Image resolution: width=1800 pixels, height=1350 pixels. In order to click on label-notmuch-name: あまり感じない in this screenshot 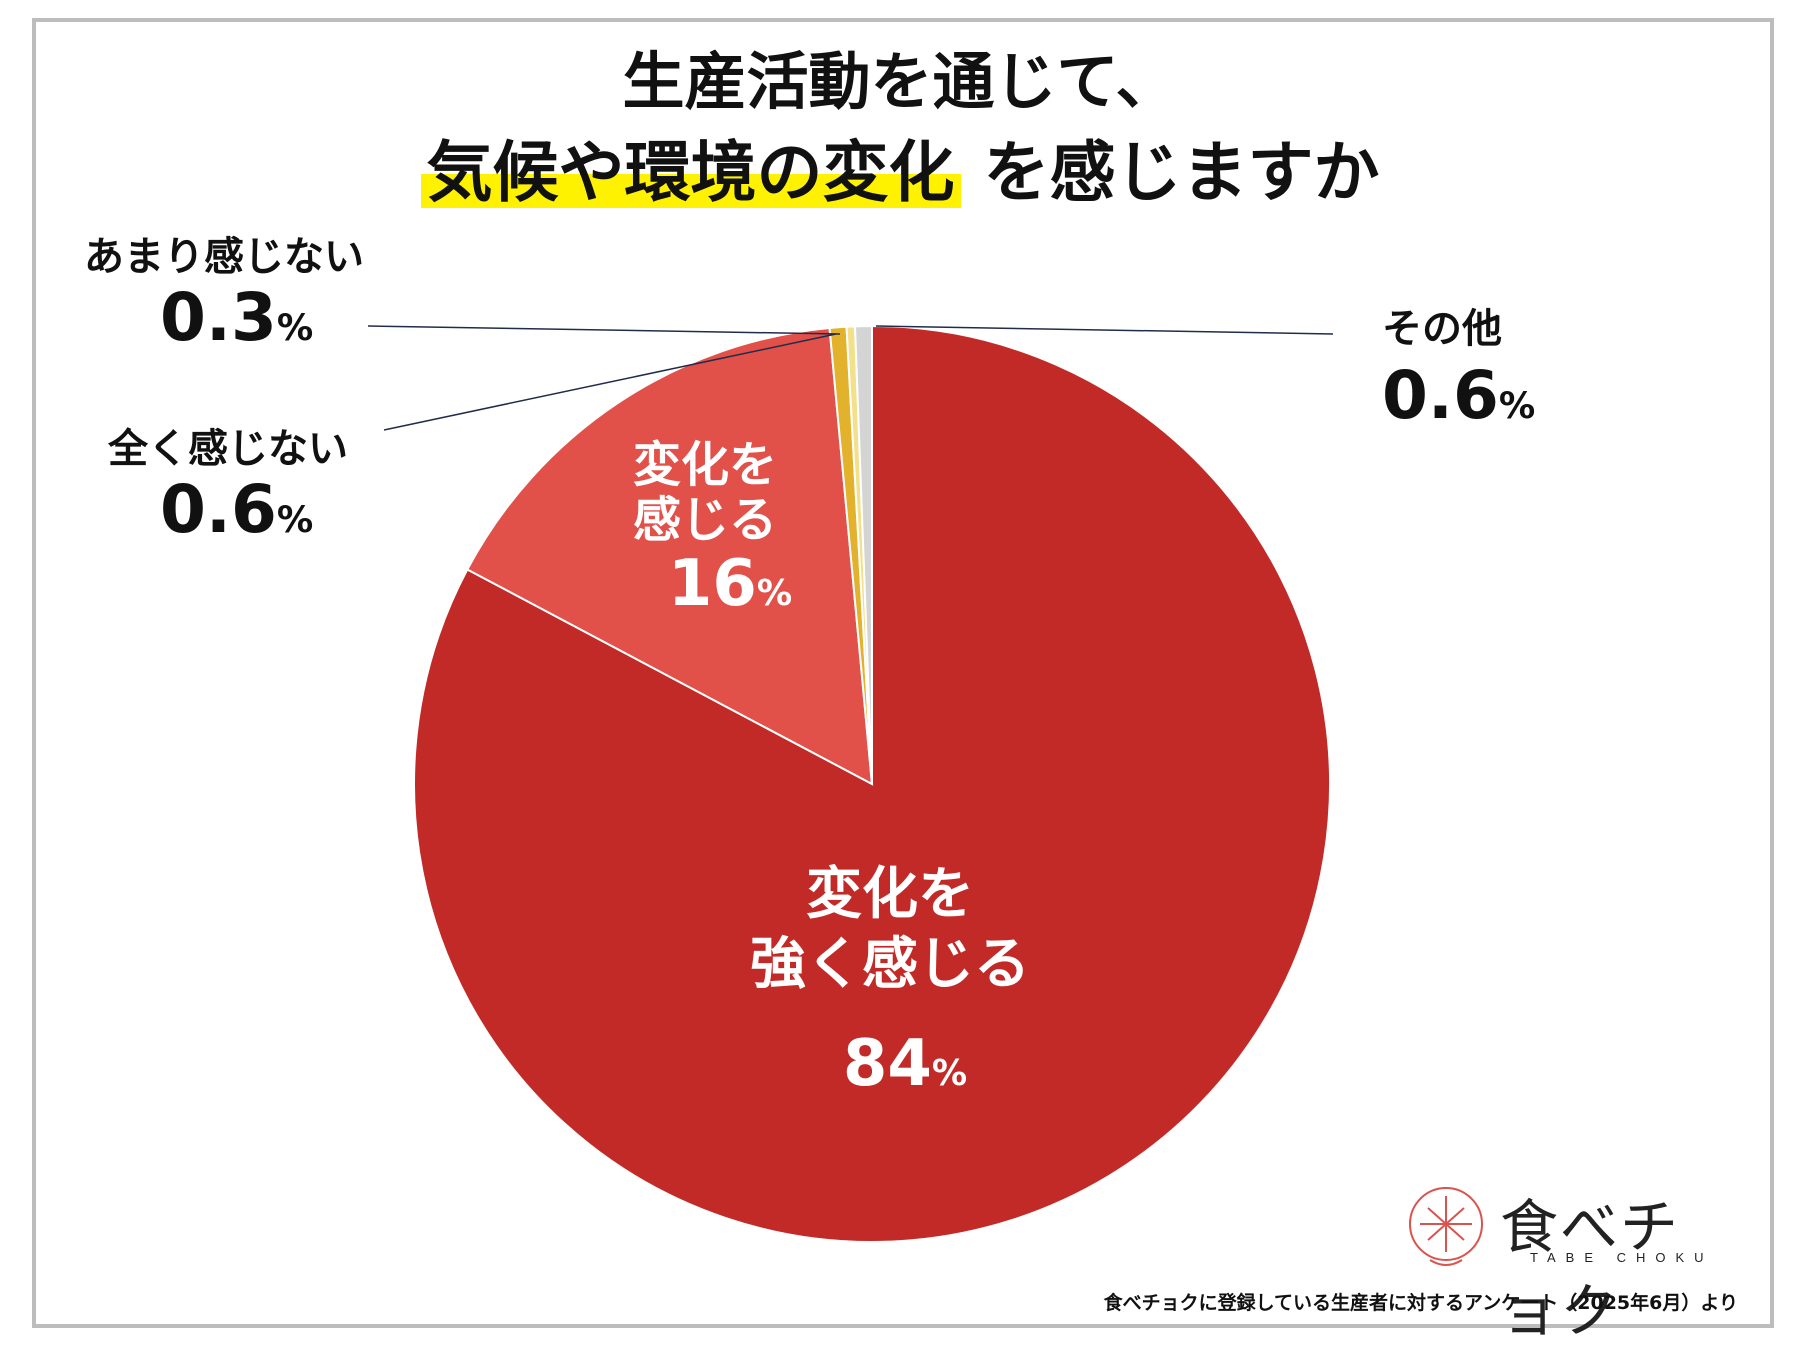, I will do `click(224, 257)`.